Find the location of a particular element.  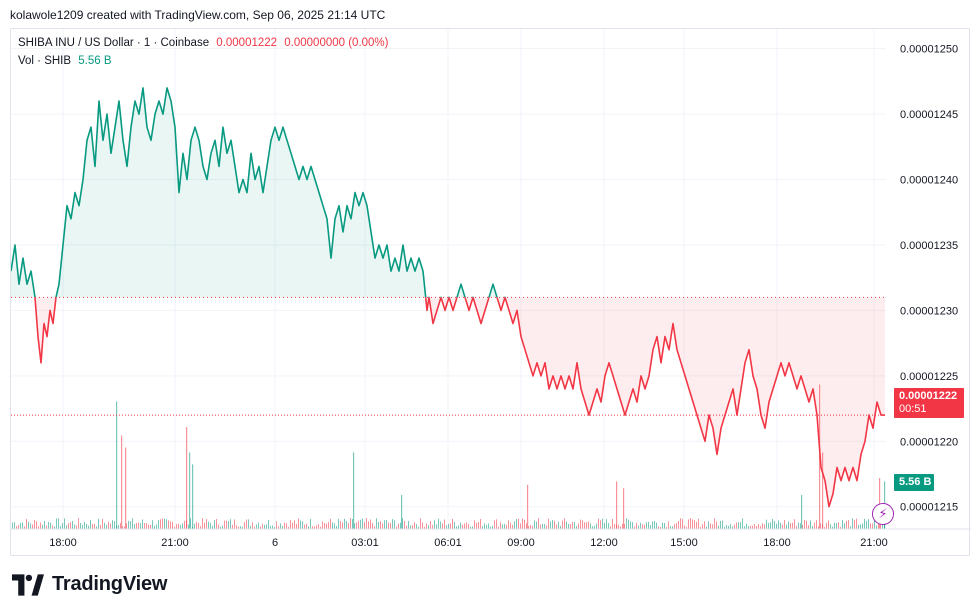

price-tick-label: 0.00001230 is located at coordinates (929, 311).